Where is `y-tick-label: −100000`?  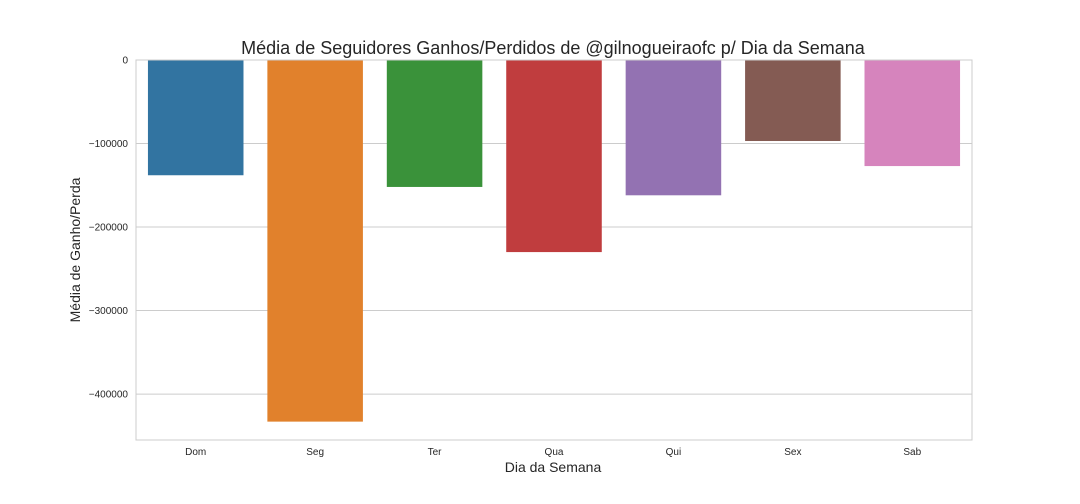
y-tick-label: −100000 is located at coordinates (109, 144).